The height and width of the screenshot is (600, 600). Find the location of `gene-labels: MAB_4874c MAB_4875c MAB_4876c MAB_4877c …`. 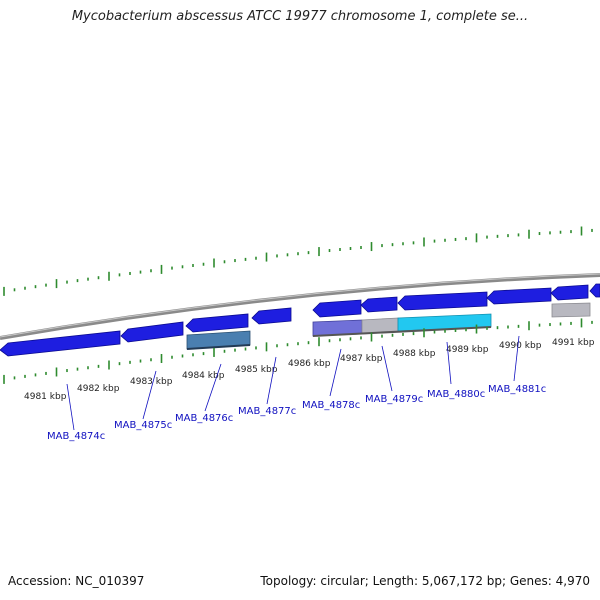

gene-labels: MAB_4874c MAB_4875c MAB_4876c MAB_4877c … is located at coordinates (296, 388).